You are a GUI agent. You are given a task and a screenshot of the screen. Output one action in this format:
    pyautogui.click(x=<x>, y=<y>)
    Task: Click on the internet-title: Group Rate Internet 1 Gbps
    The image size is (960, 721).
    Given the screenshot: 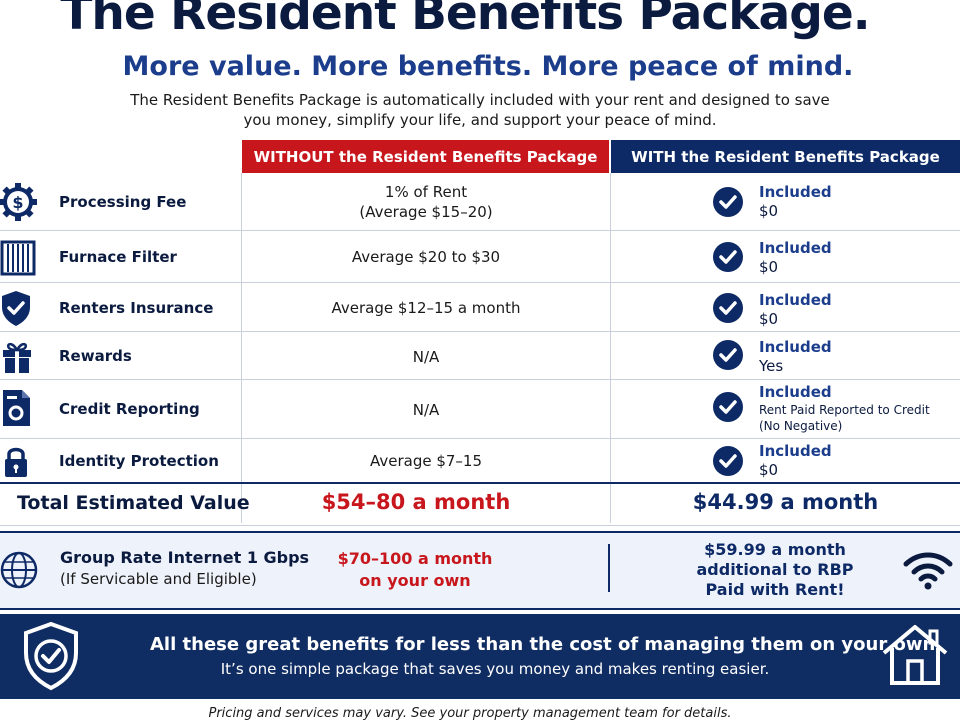 What is the action you would take?
    pyautogui.click(x=185, y=557)
    